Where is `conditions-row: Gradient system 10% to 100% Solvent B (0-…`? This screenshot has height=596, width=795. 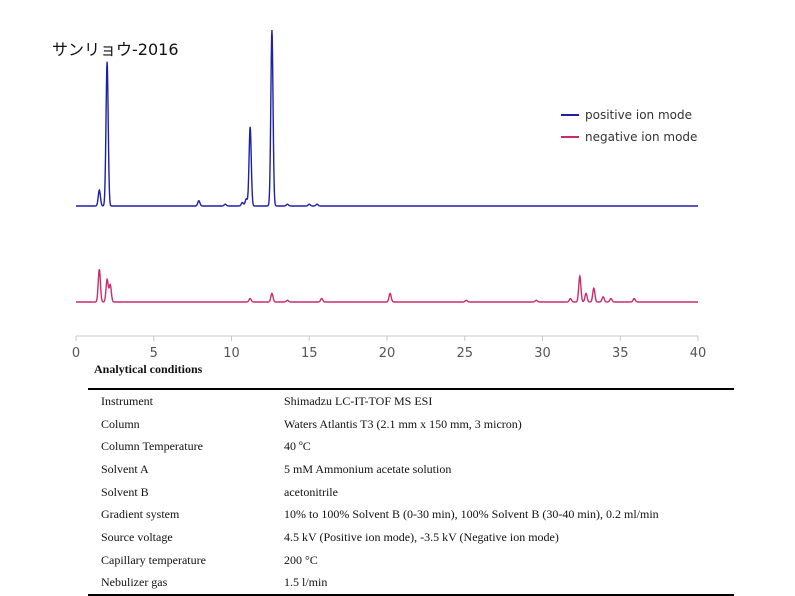 conditions-row: Gradient system 10% to 100% Solvent B (0-… is located at coordinates (411, 514).